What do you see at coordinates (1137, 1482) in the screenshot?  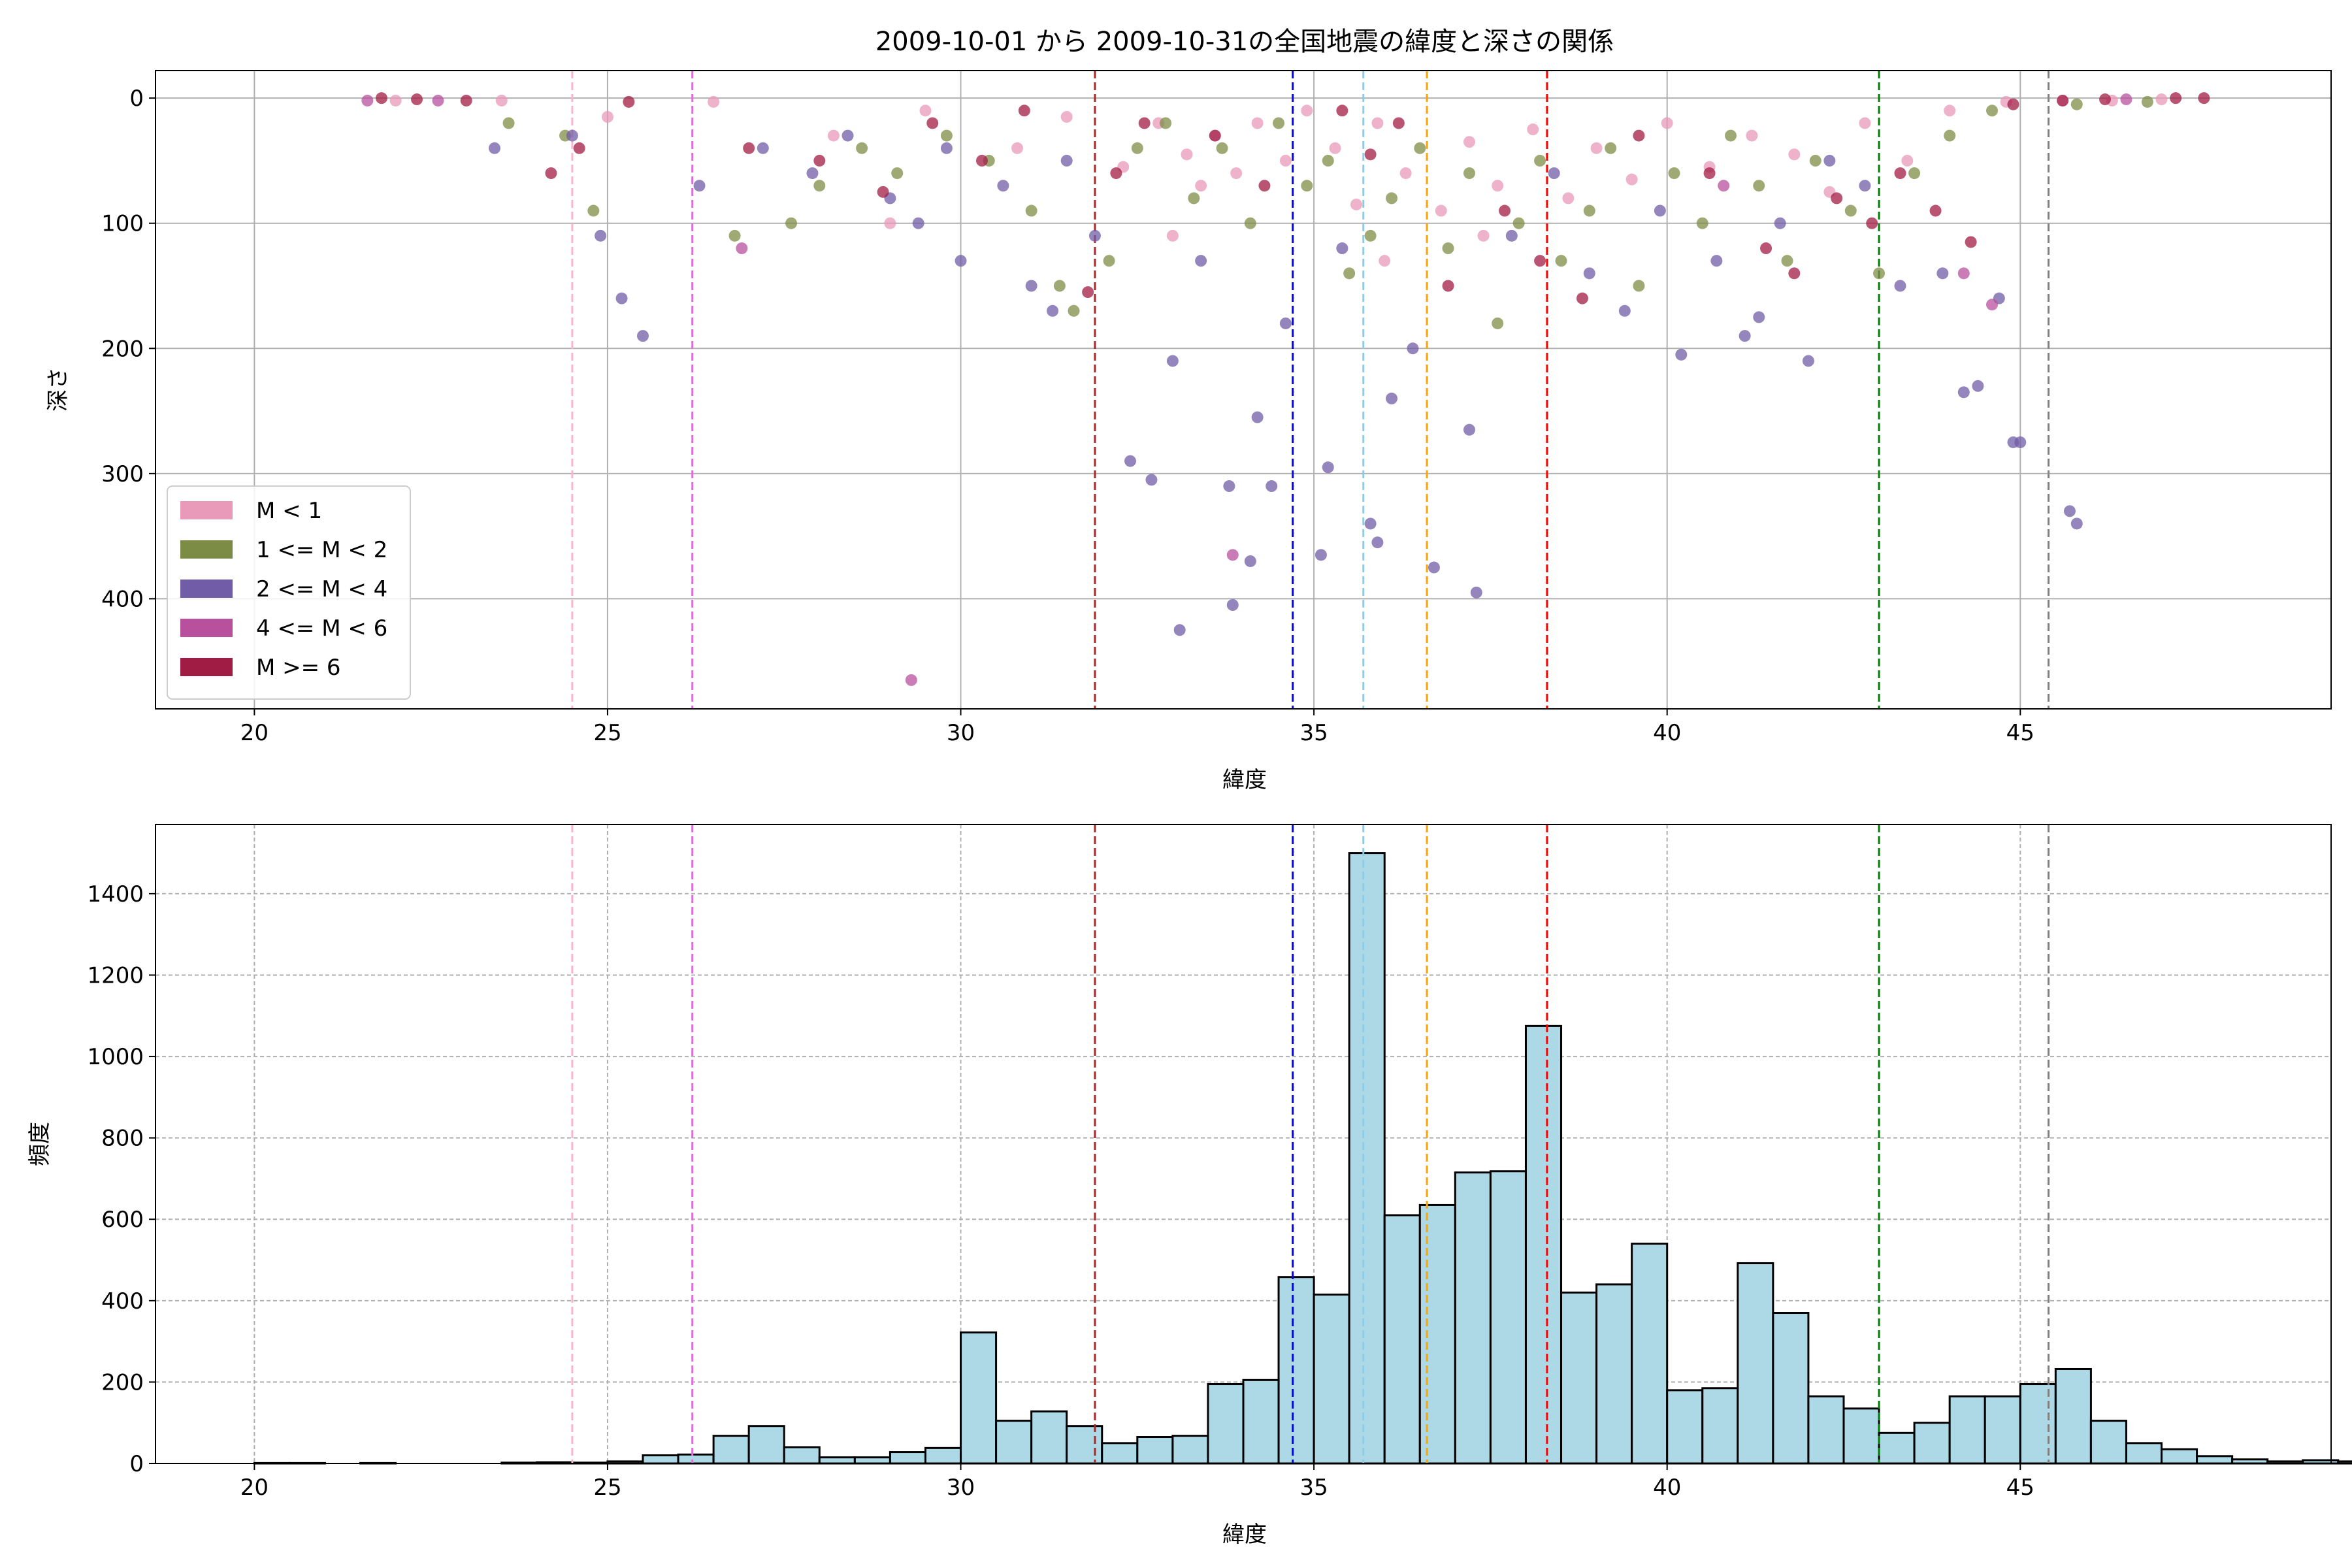 I see `histogram-x-ticks: 20 25 30 35 40 45` at bounding box center [1137, 1482].